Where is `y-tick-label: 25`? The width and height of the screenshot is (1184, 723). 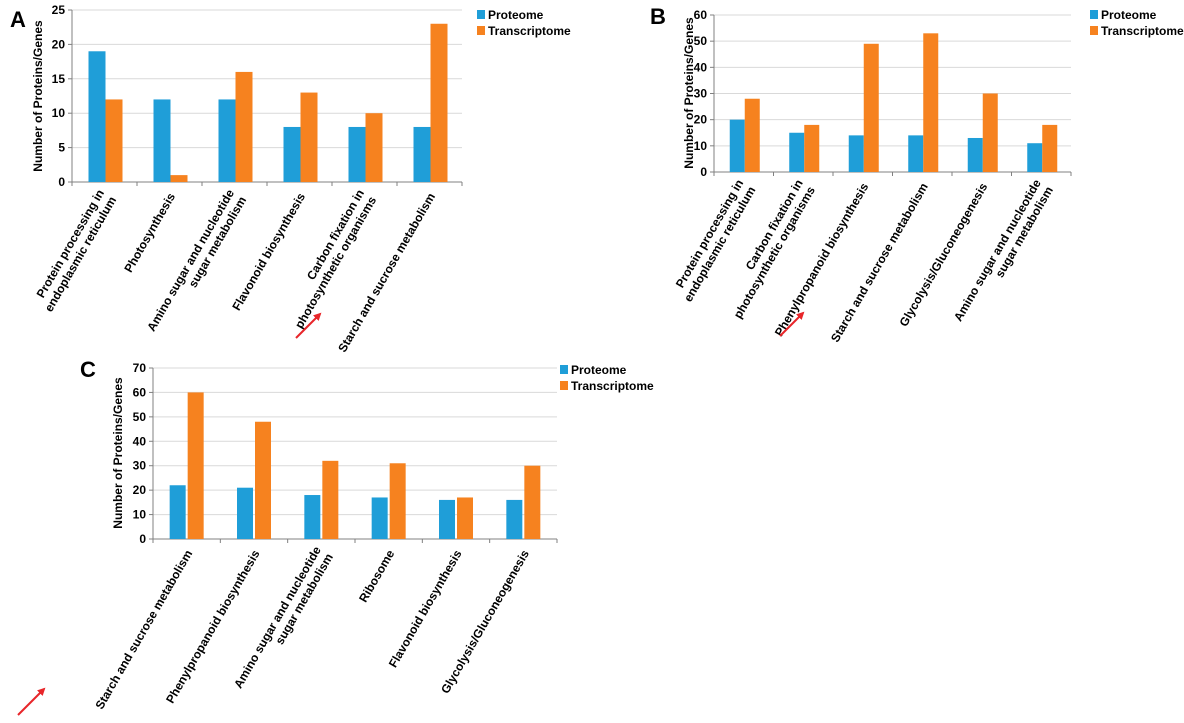
y-tick-label: 25 is located at coordinates (59, 10).